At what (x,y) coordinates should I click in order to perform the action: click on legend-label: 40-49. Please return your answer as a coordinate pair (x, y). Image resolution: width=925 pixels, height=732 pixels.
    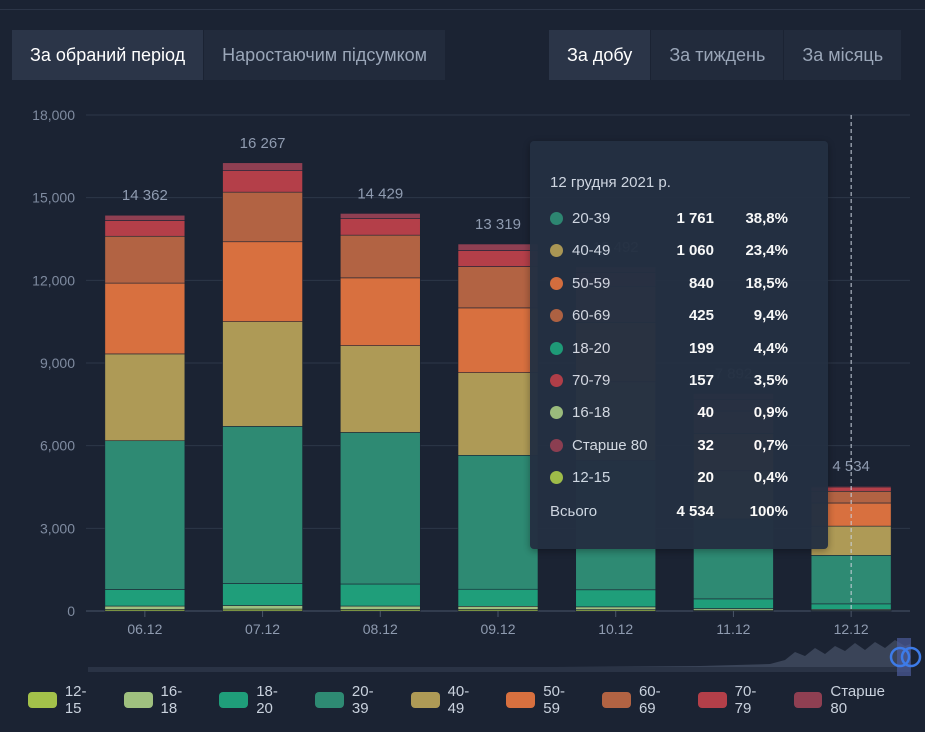
    Looking at the image, I should click on (458, 700).